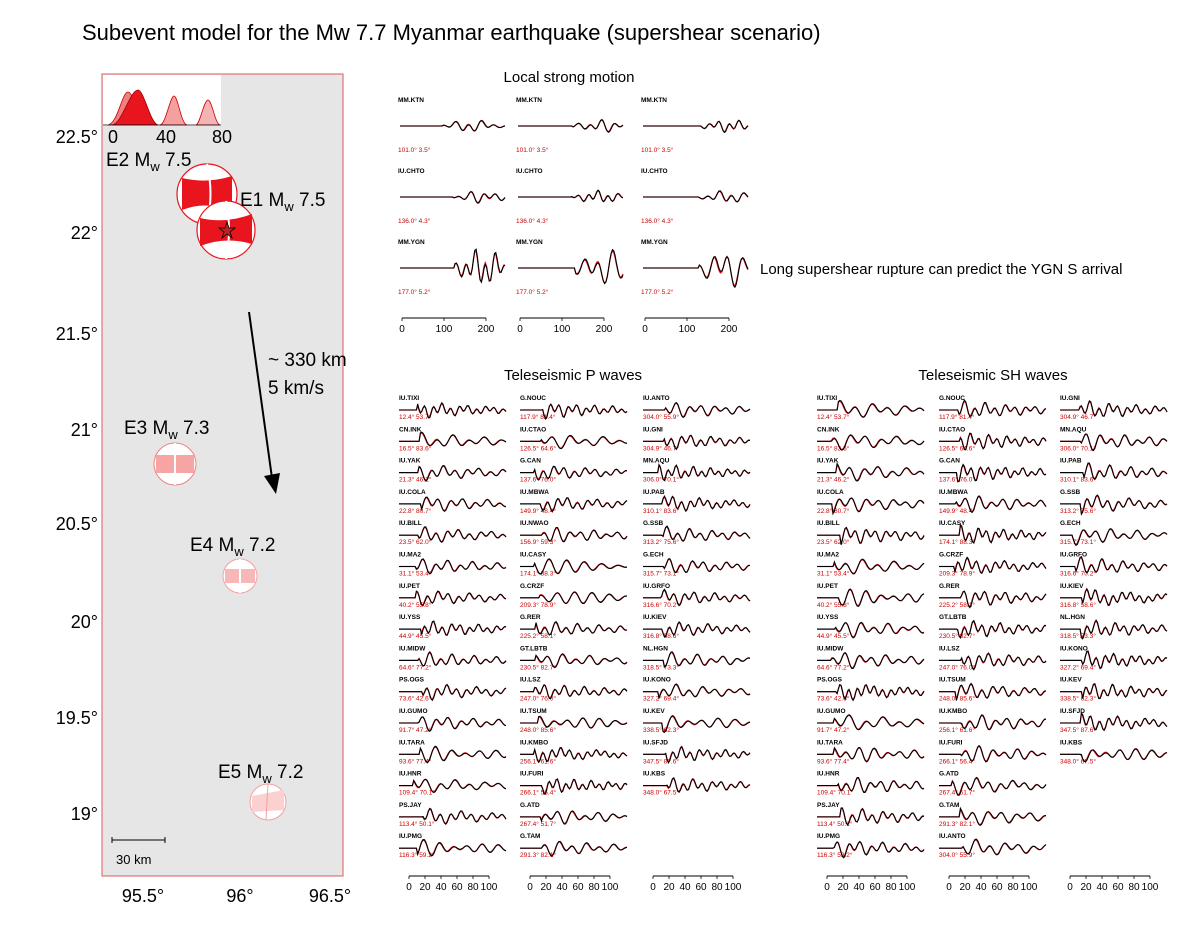 The image size is (1200, 936). I want to click on station-code: PS.OGS, so click(830, 680).